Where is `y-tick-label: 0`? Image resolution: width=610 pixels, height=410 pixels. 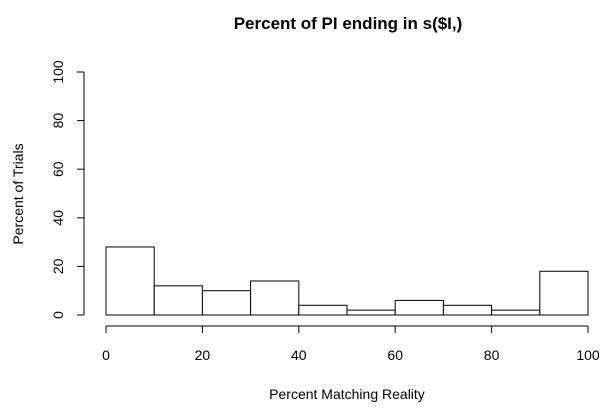 y-tick-label: 0 is located at coordinates (58, 315).